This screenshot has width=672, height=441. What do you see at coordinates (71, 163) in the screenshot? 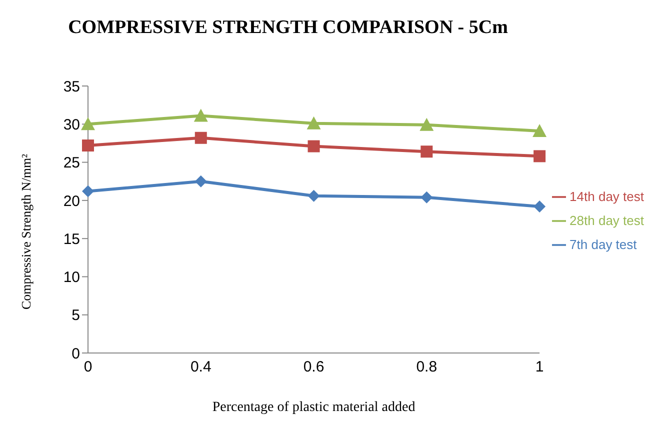
I see `y-tick-label: 25` at bounding box center [71, 163].